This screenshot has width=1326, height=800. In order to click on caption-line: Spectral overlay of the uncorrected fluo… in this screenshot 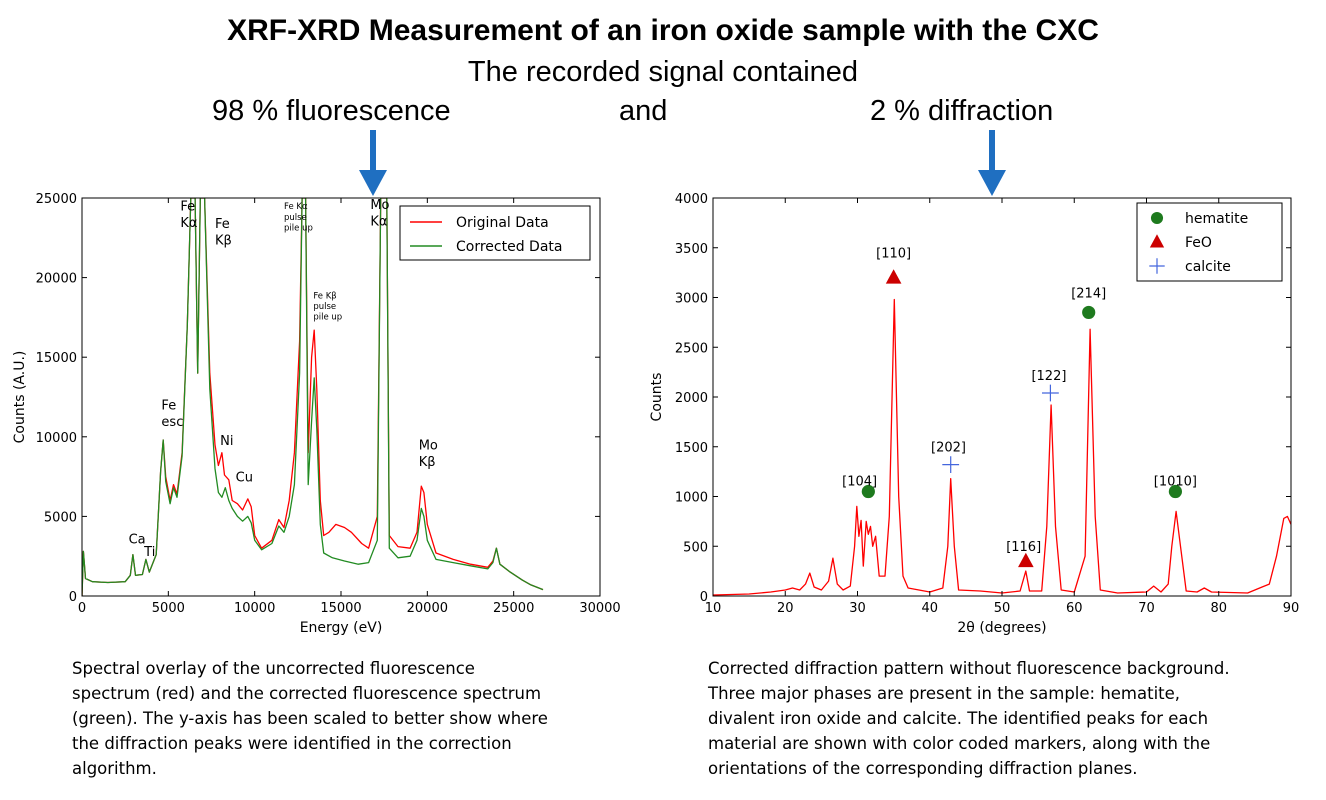, I will do `click(273, 668)`.